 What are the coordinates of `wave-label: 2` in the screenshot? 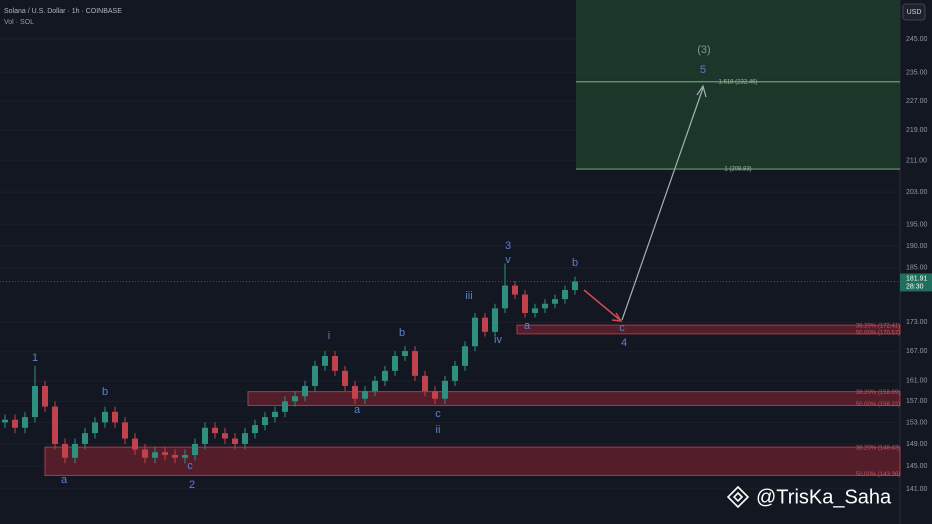 It's located at (192, 485).